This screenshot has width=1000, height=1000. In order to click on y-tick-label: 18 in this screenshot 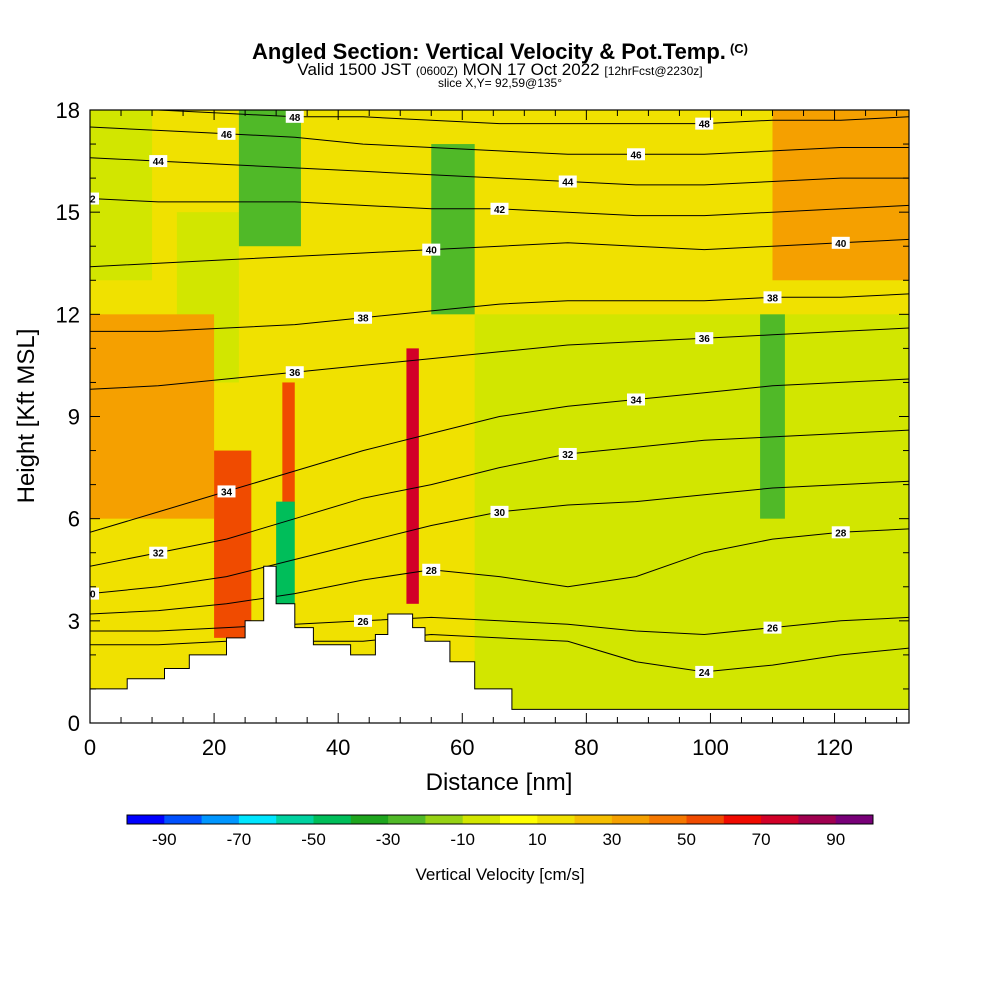, I will do `click(68, 110)`.